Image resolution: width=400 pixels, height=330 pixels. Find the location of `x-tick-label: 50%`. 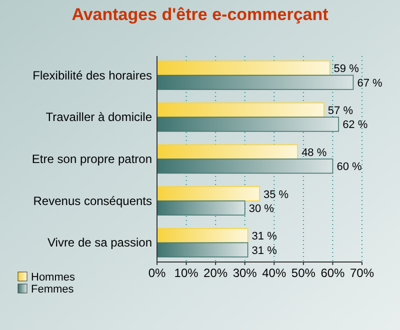

x-tick-label: 50% is located at coordinates (303, 273).